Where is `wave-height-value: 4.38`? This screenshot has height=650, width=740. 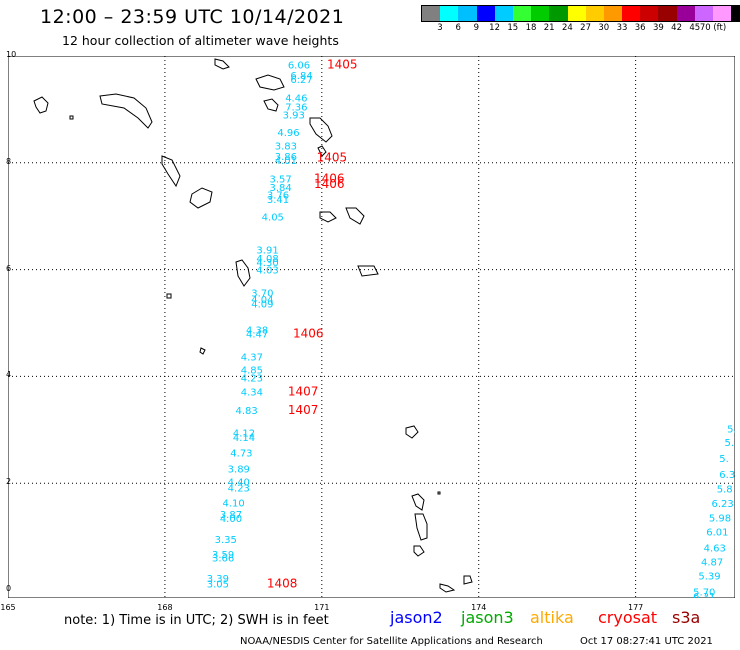
wave-height-value: 4.38 is located at coordinates (257, 331).